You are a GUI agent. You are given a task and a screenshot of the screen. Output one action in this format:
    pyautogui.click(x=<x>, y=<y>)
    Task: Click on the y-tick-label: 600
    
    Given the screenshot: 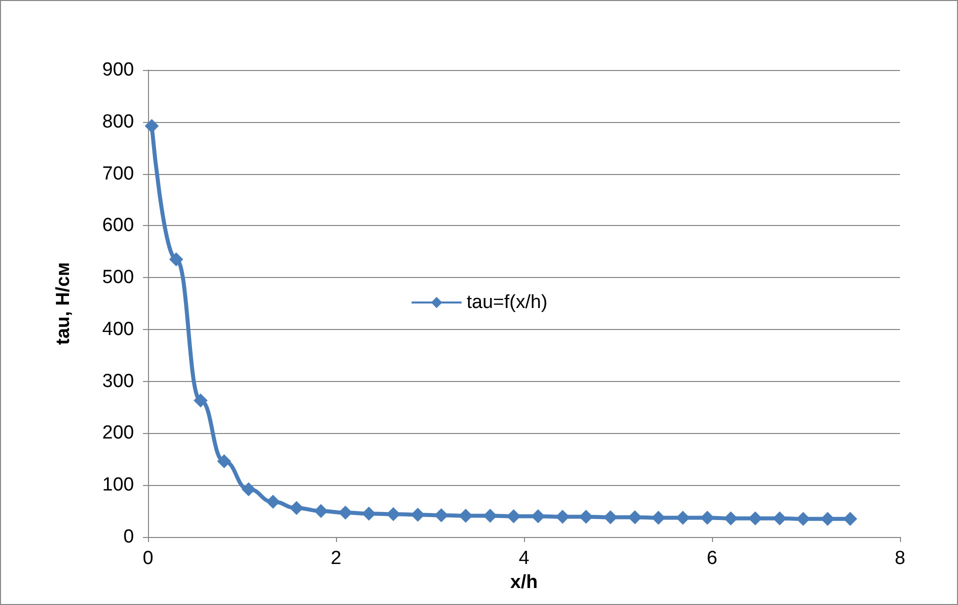 What is the action you would take?
    pyautogui.click(x=118, y=225)
    